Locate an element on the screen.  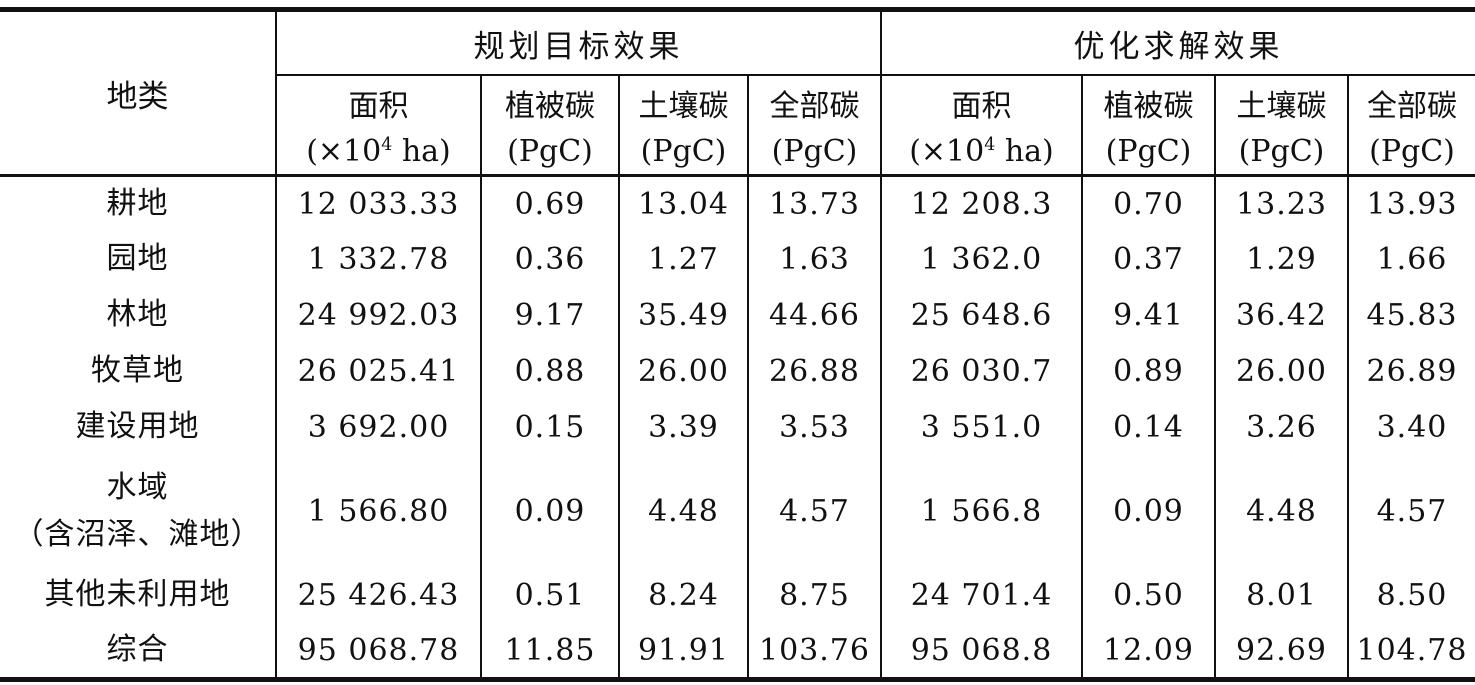
value-cell: 1 566.80 is located at coordinates (378, 511).